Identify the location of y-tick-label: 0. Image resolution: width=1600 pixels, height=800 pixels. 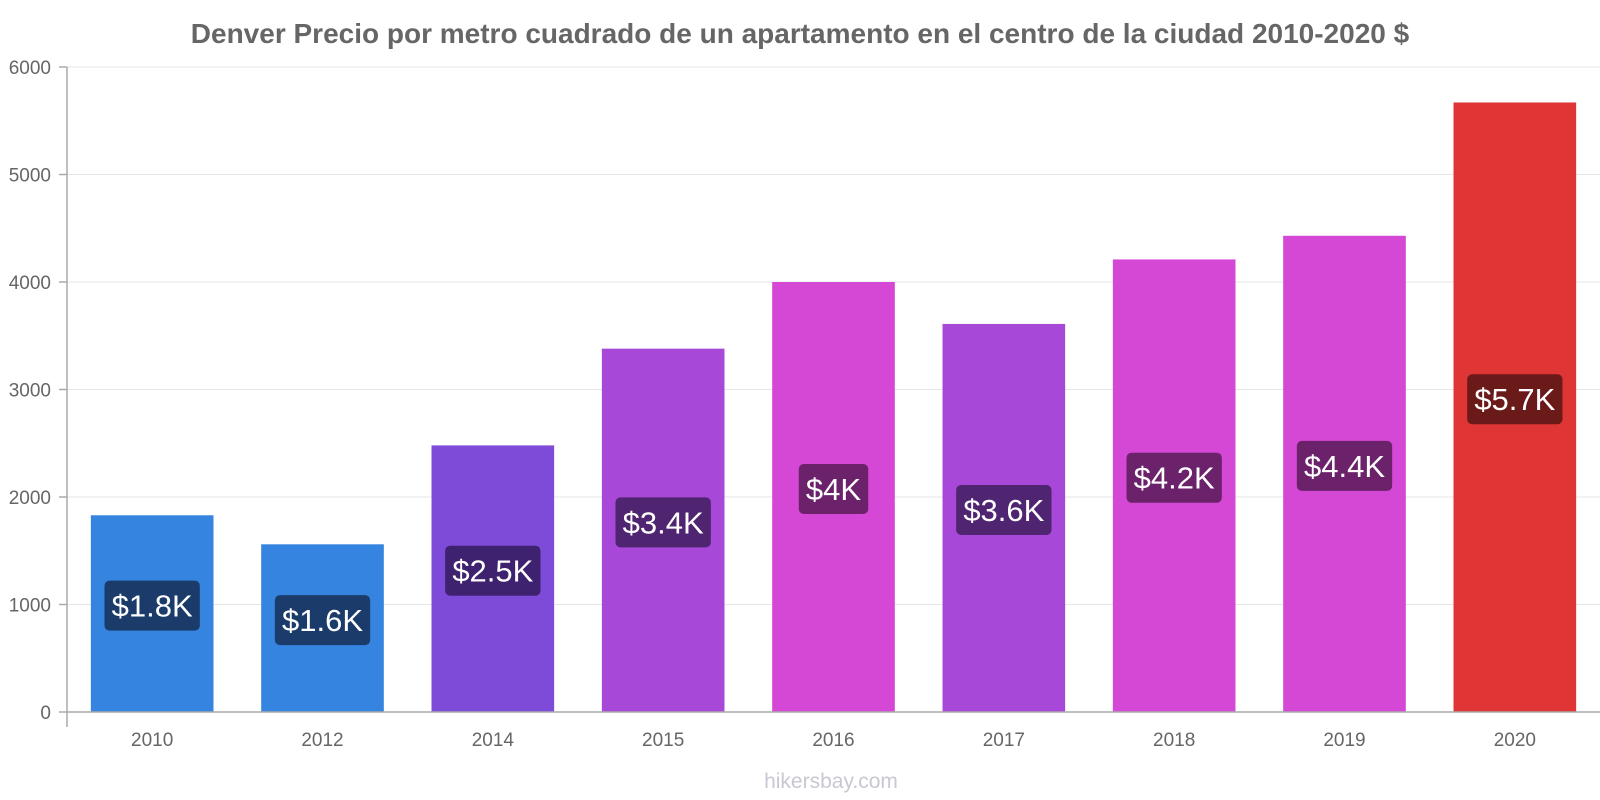
(45, 713).